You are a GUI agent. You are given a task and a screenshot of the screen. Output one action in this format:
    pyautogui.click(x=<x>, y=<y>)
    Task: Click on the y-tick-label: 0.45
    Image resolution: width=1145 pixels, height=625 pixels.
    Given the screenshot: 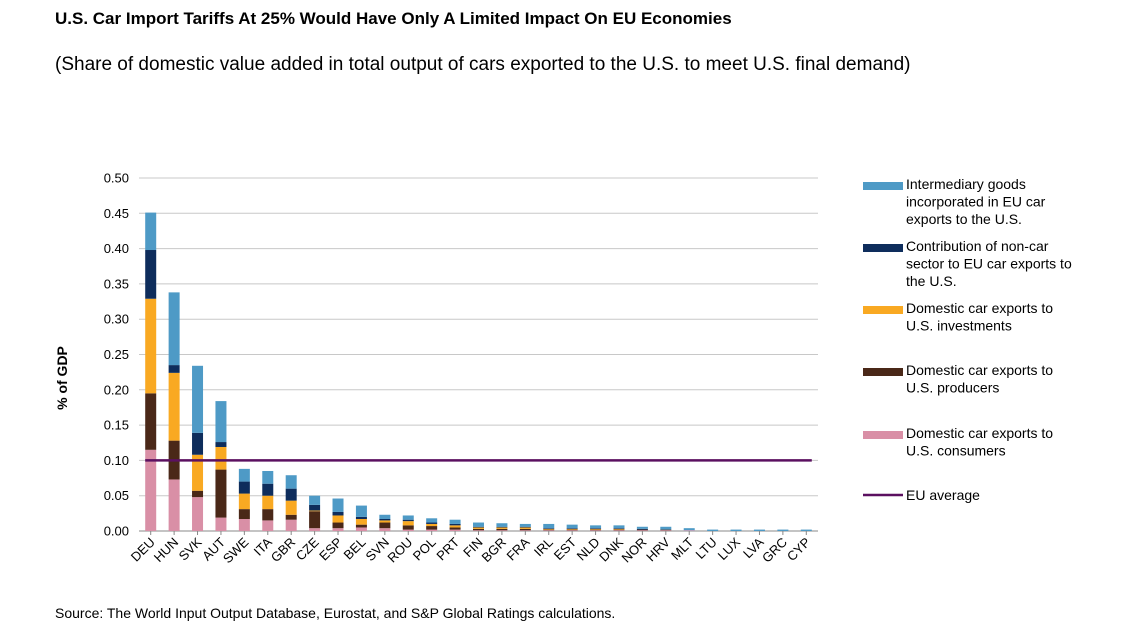 What is the action you would take?
    pyautogui.click(x=116, y=213)
    